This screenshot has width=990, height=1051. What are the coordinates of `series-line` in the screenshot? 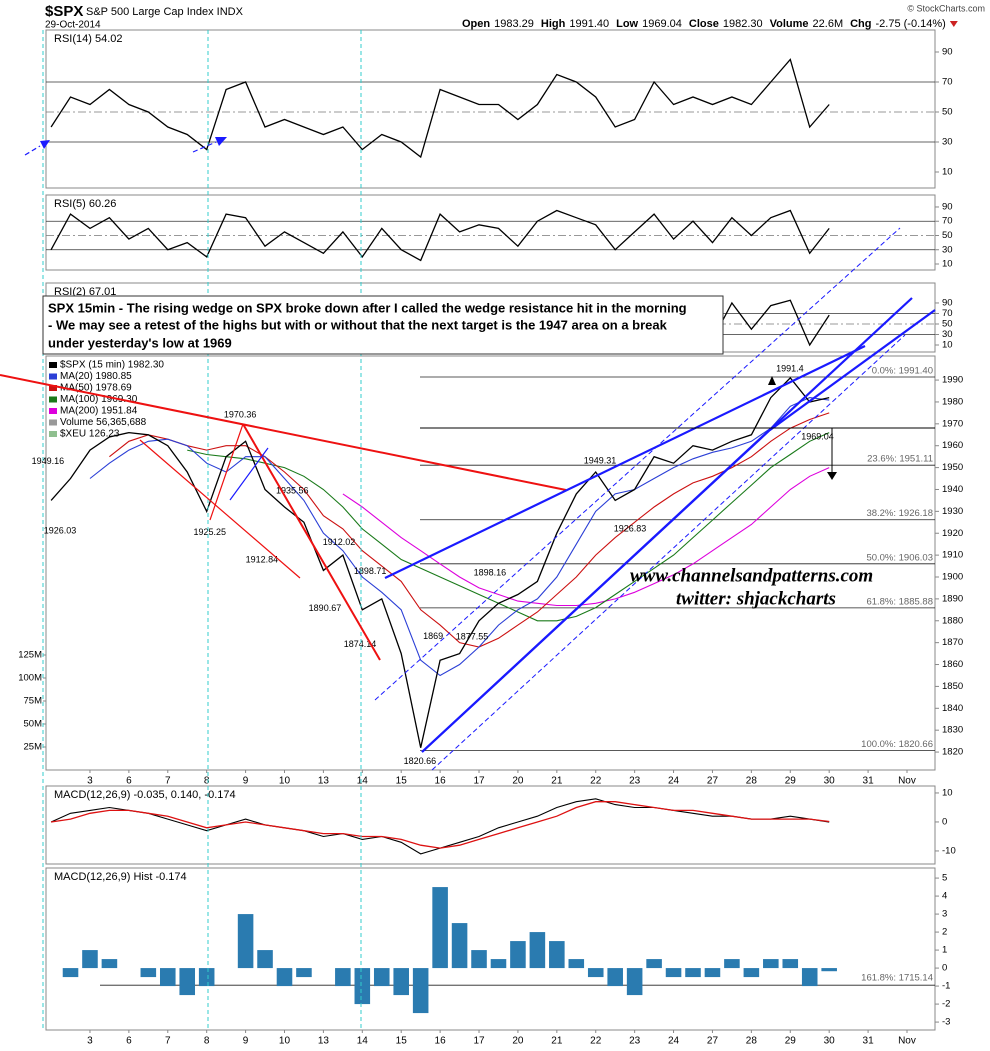 It's located at (440, 108).